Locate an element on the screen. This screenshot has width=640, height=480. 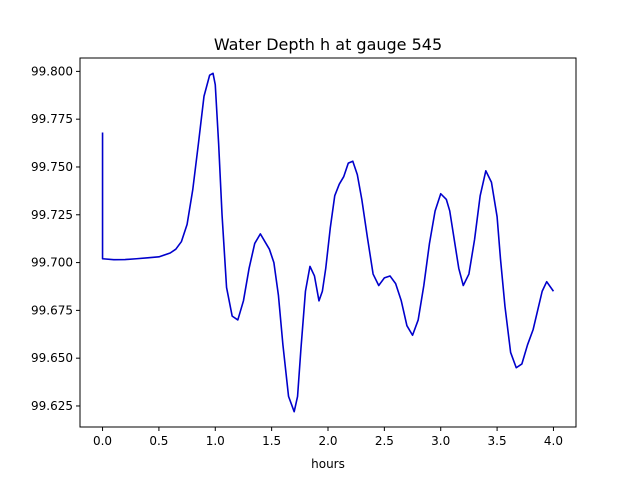
x-tick-label: 2.5 is located at coordinates (384, 441).